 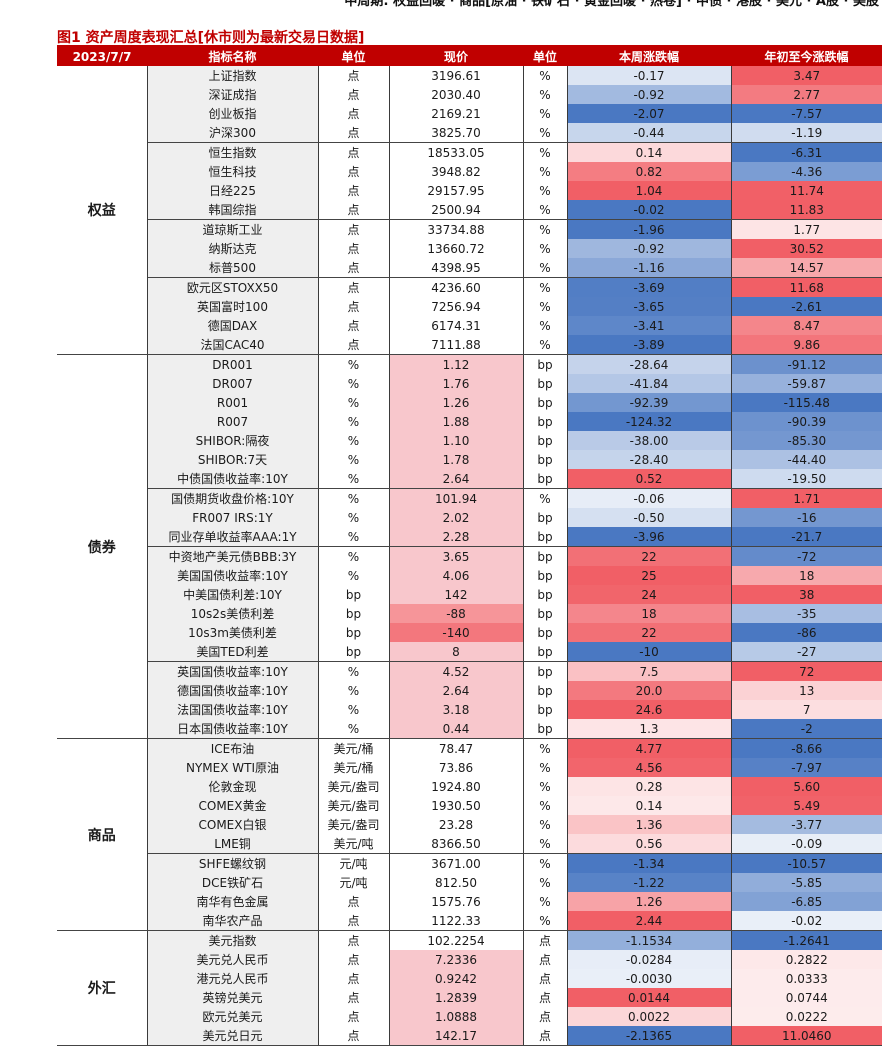 I want to click on col-date: 2023/7/7, so click(x=102, y=56).